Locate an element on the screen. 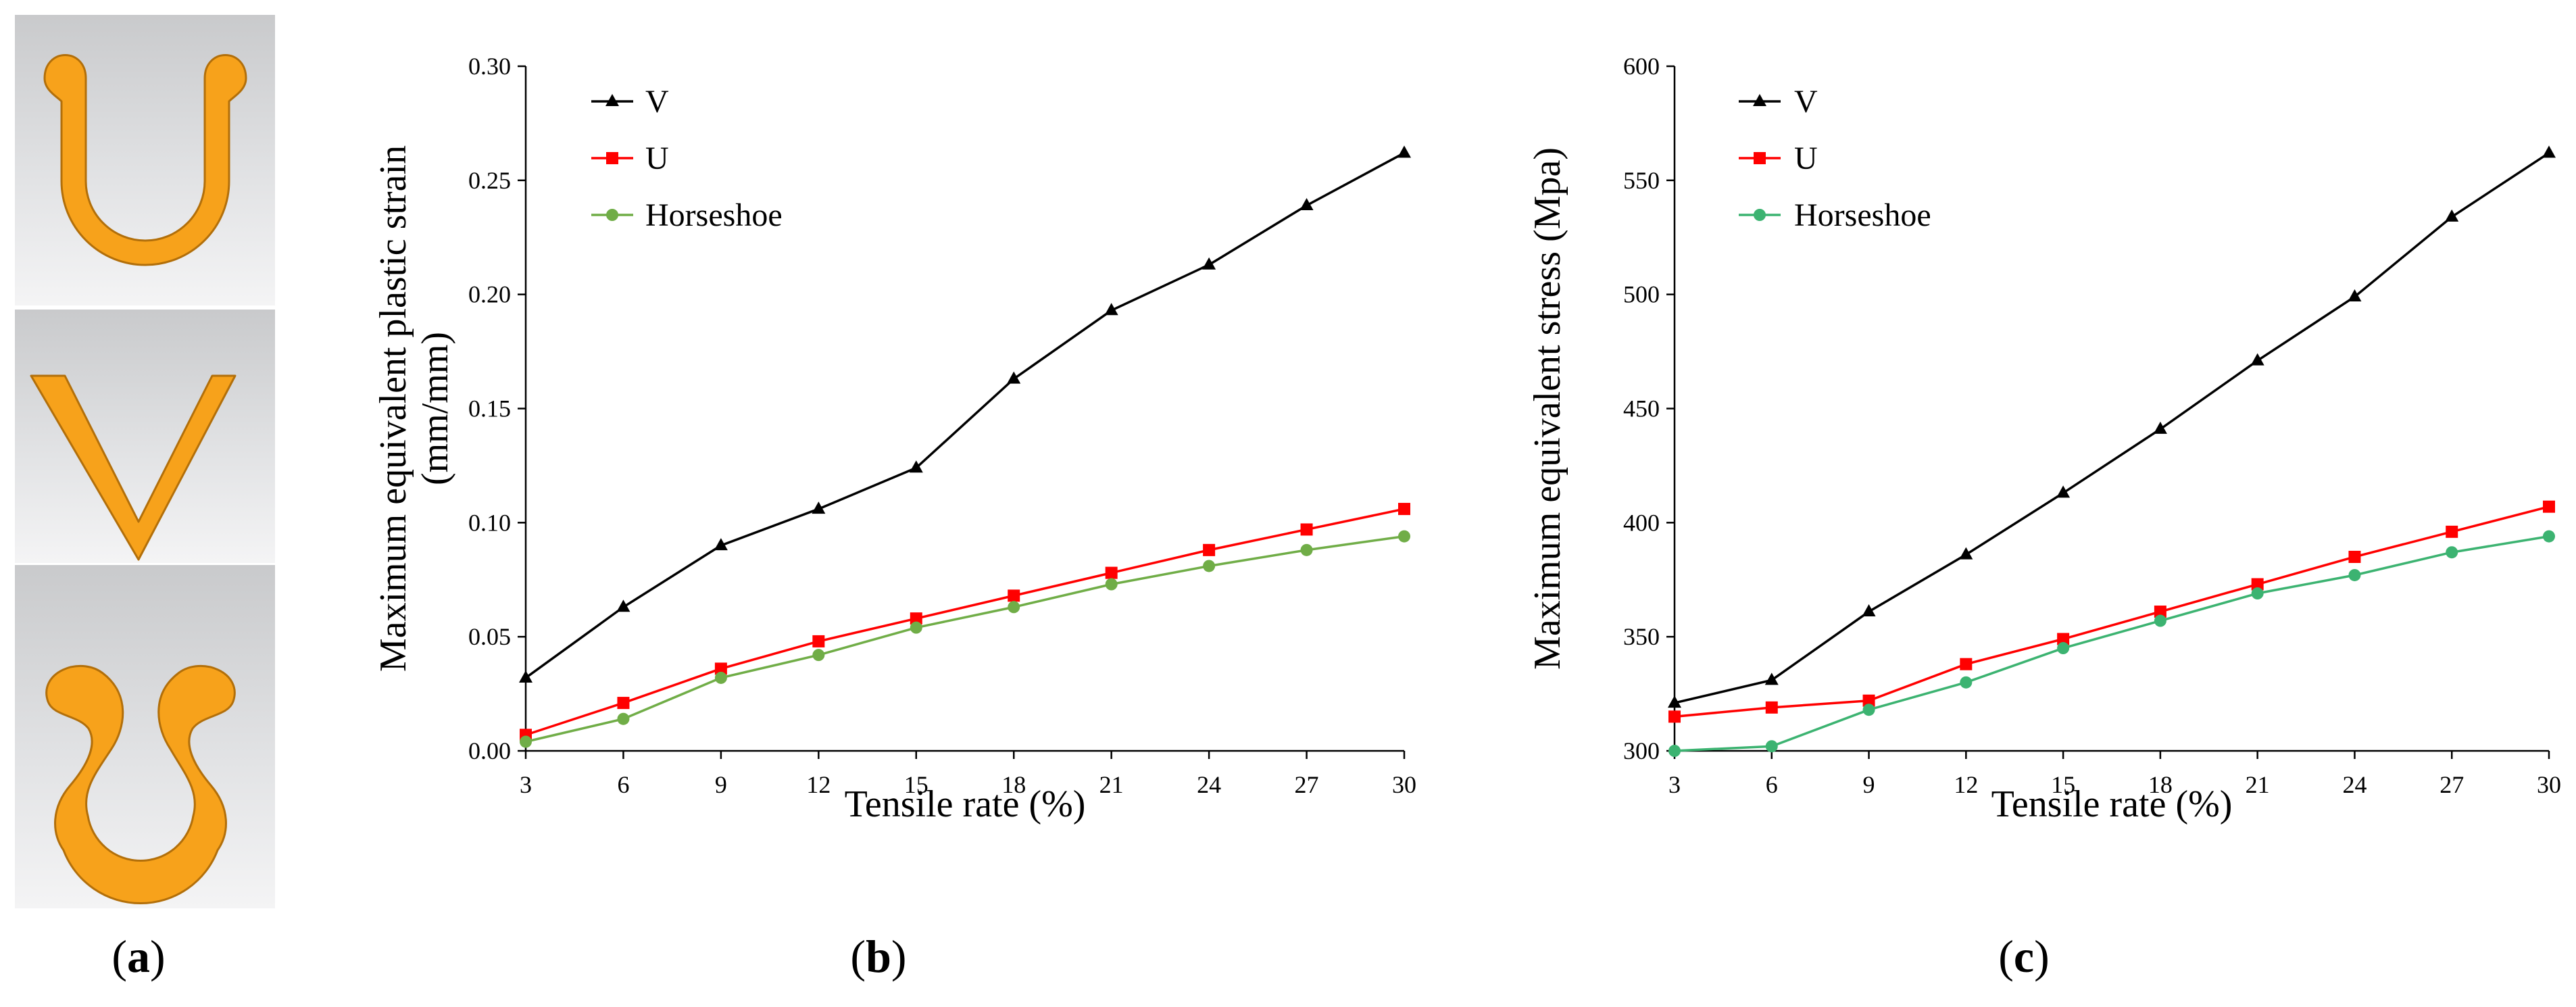 Image resolution: width=2576 pixels, height=1007 pixels. legend-marker-v is located at coordinates (1760, 100).